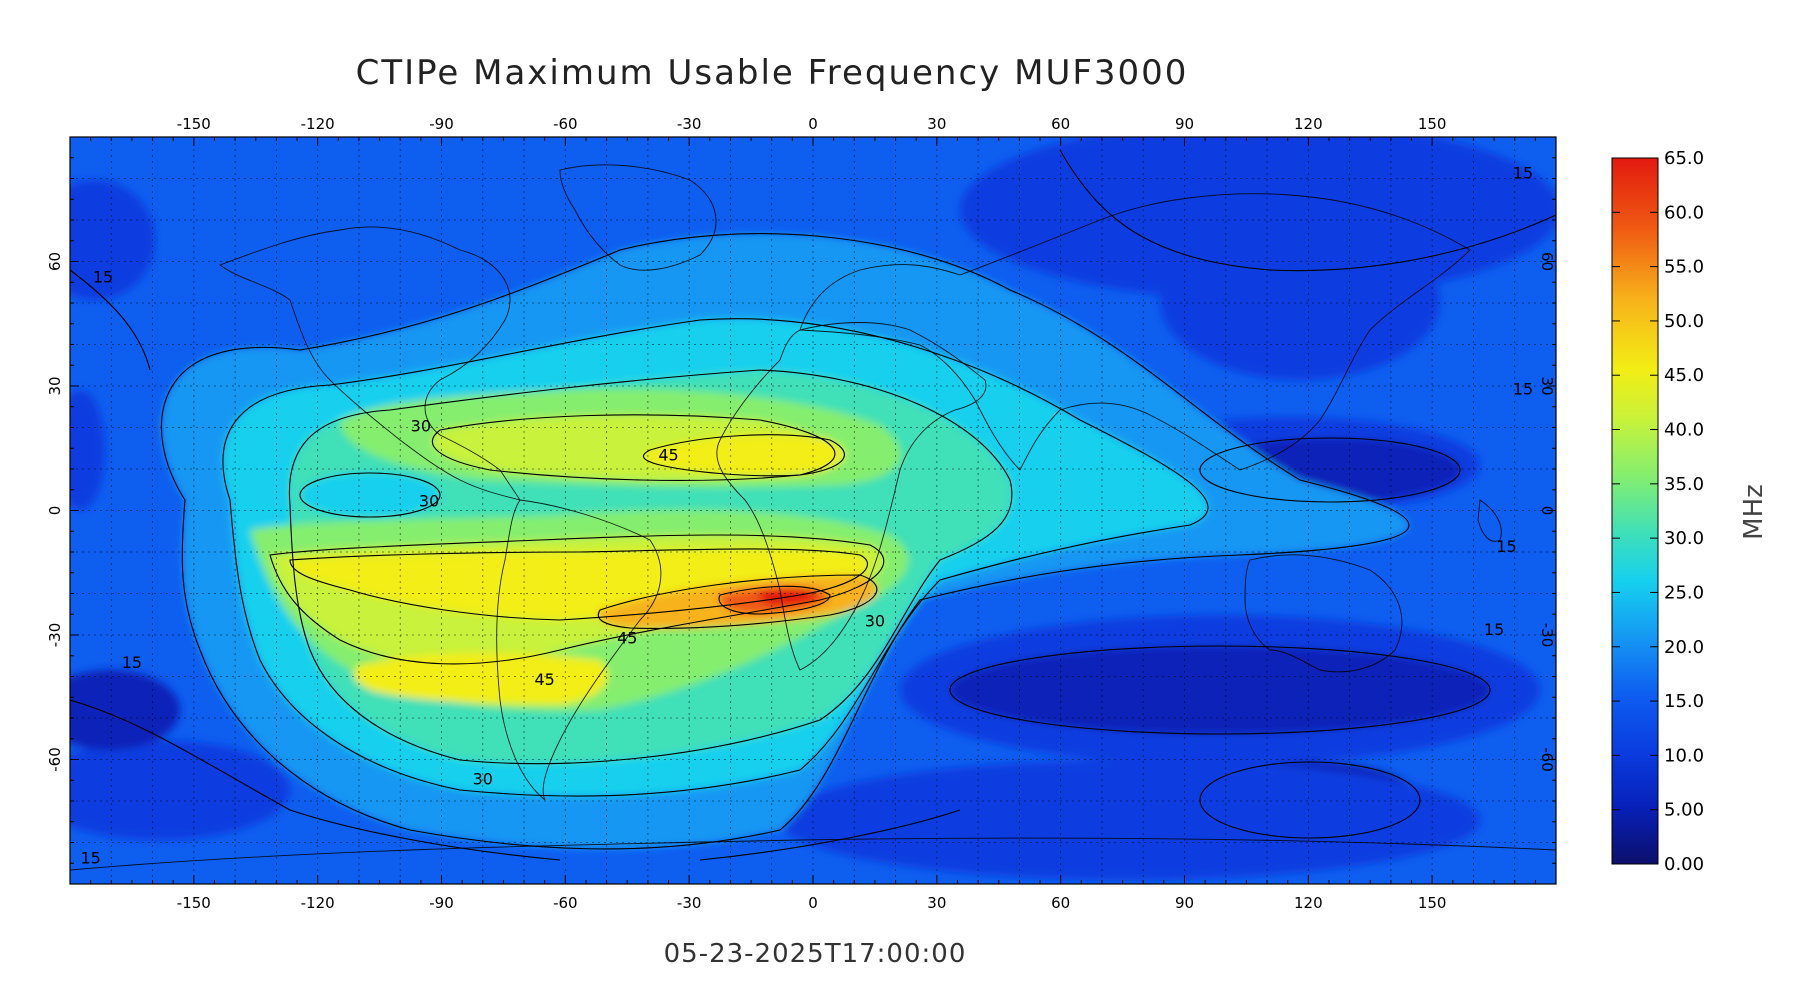 The width and height of the screenshot is (1800, 1004). I want to click on colorbar-tick-label: 65.0, so click(1684, 158).